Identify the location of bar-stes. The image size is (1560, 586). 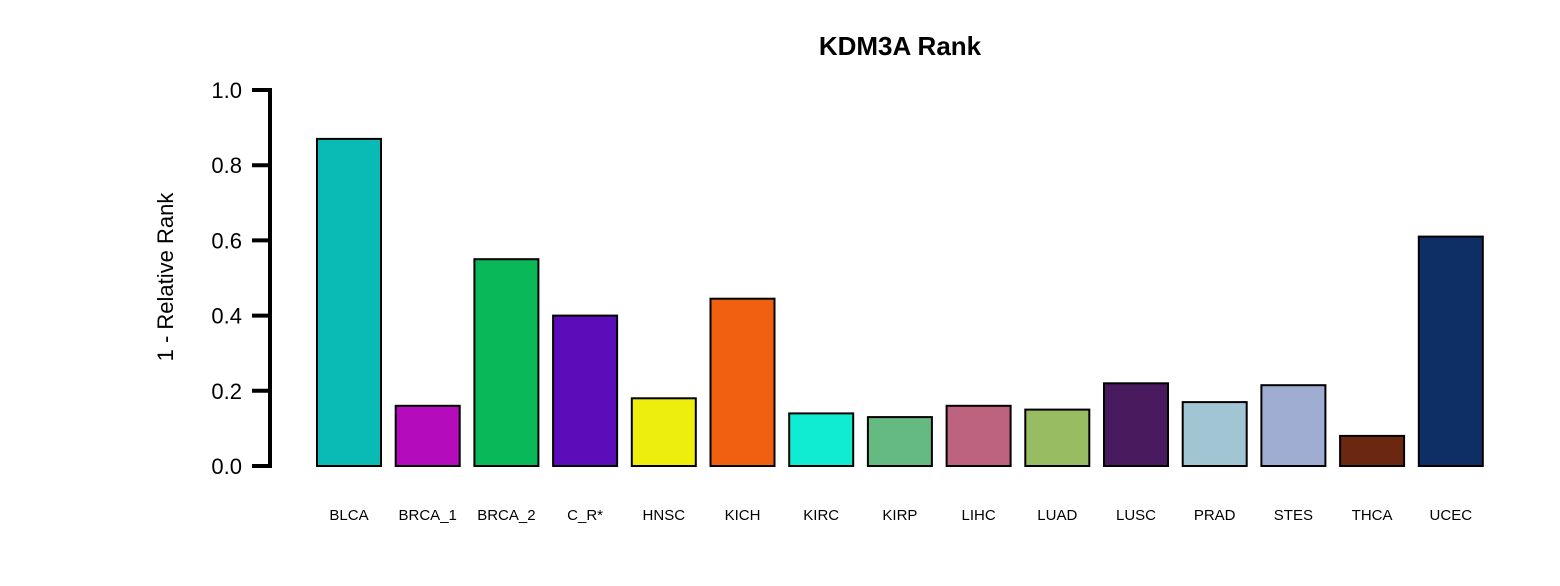
(1293, 426).